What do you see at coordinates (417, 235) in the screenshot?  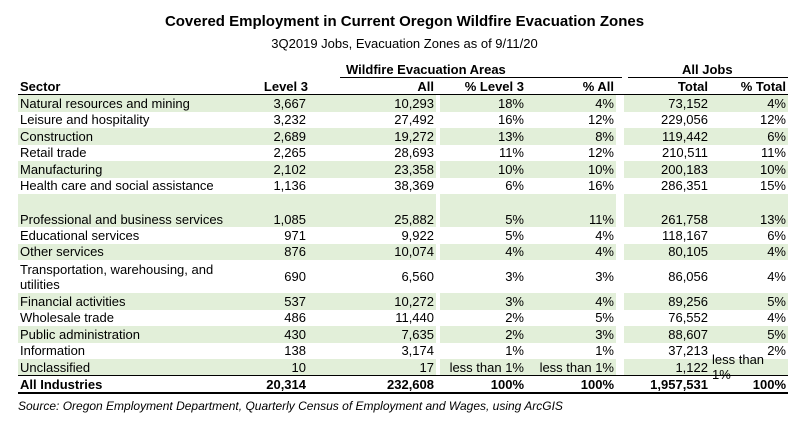 I see `cell-all: 9,922` at bounding box center [417, 235].